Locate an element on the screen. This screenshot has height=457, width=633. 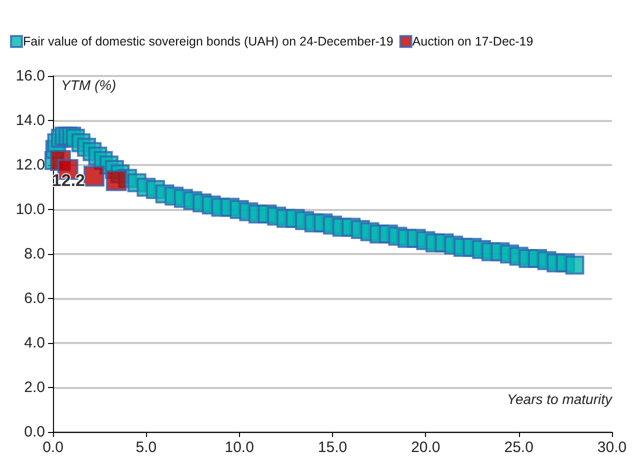
x-tick-label: 10.0 is located at coordinates (239, 447).